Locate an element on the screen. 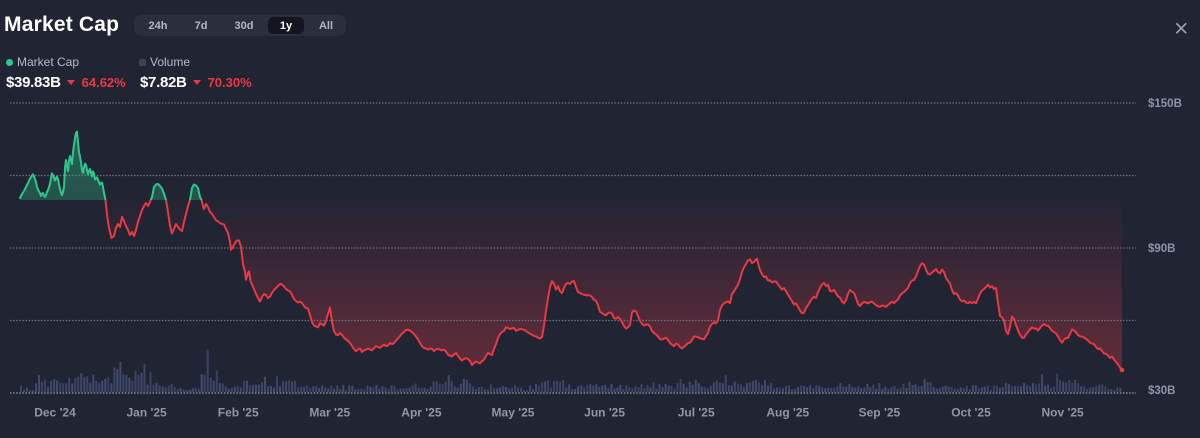  svg-text: Jan '25 is located at coordinates (146, 413).